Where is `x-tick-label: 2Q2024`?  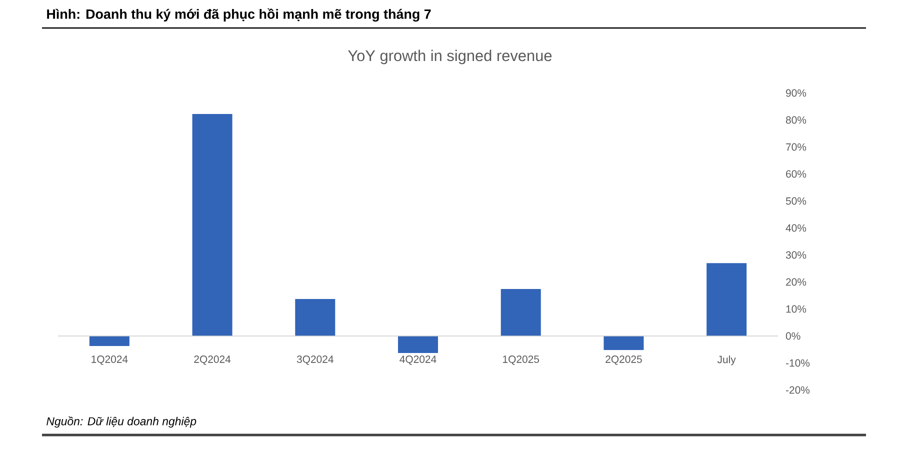 x-tick-label: 2Q2024 is located at coordinates (212, 360).